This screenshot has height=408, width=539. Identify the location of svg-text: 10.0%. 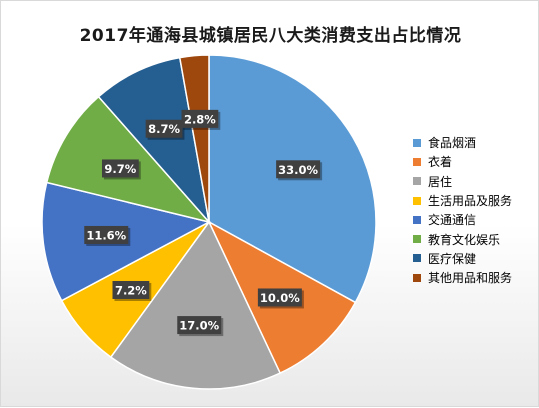
(280, 298).